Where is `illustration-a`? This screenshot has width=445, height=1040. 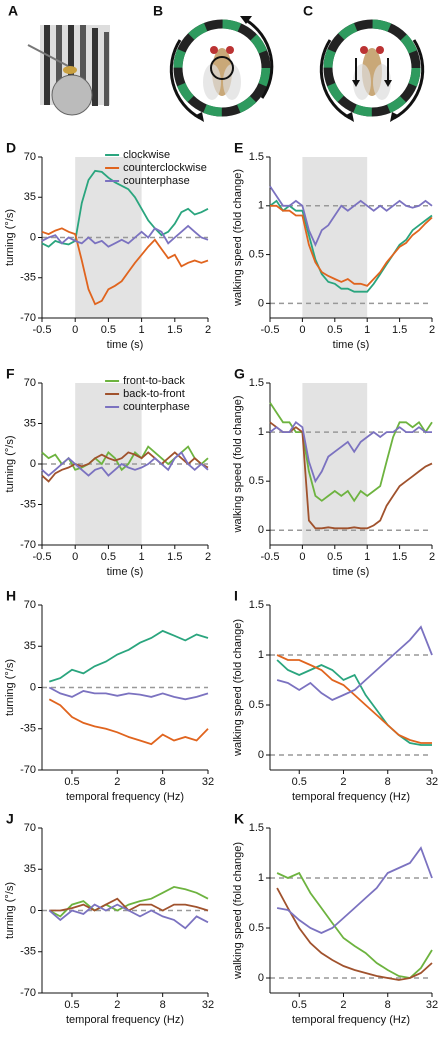 illustration-a is located at coordinates (68, 70).